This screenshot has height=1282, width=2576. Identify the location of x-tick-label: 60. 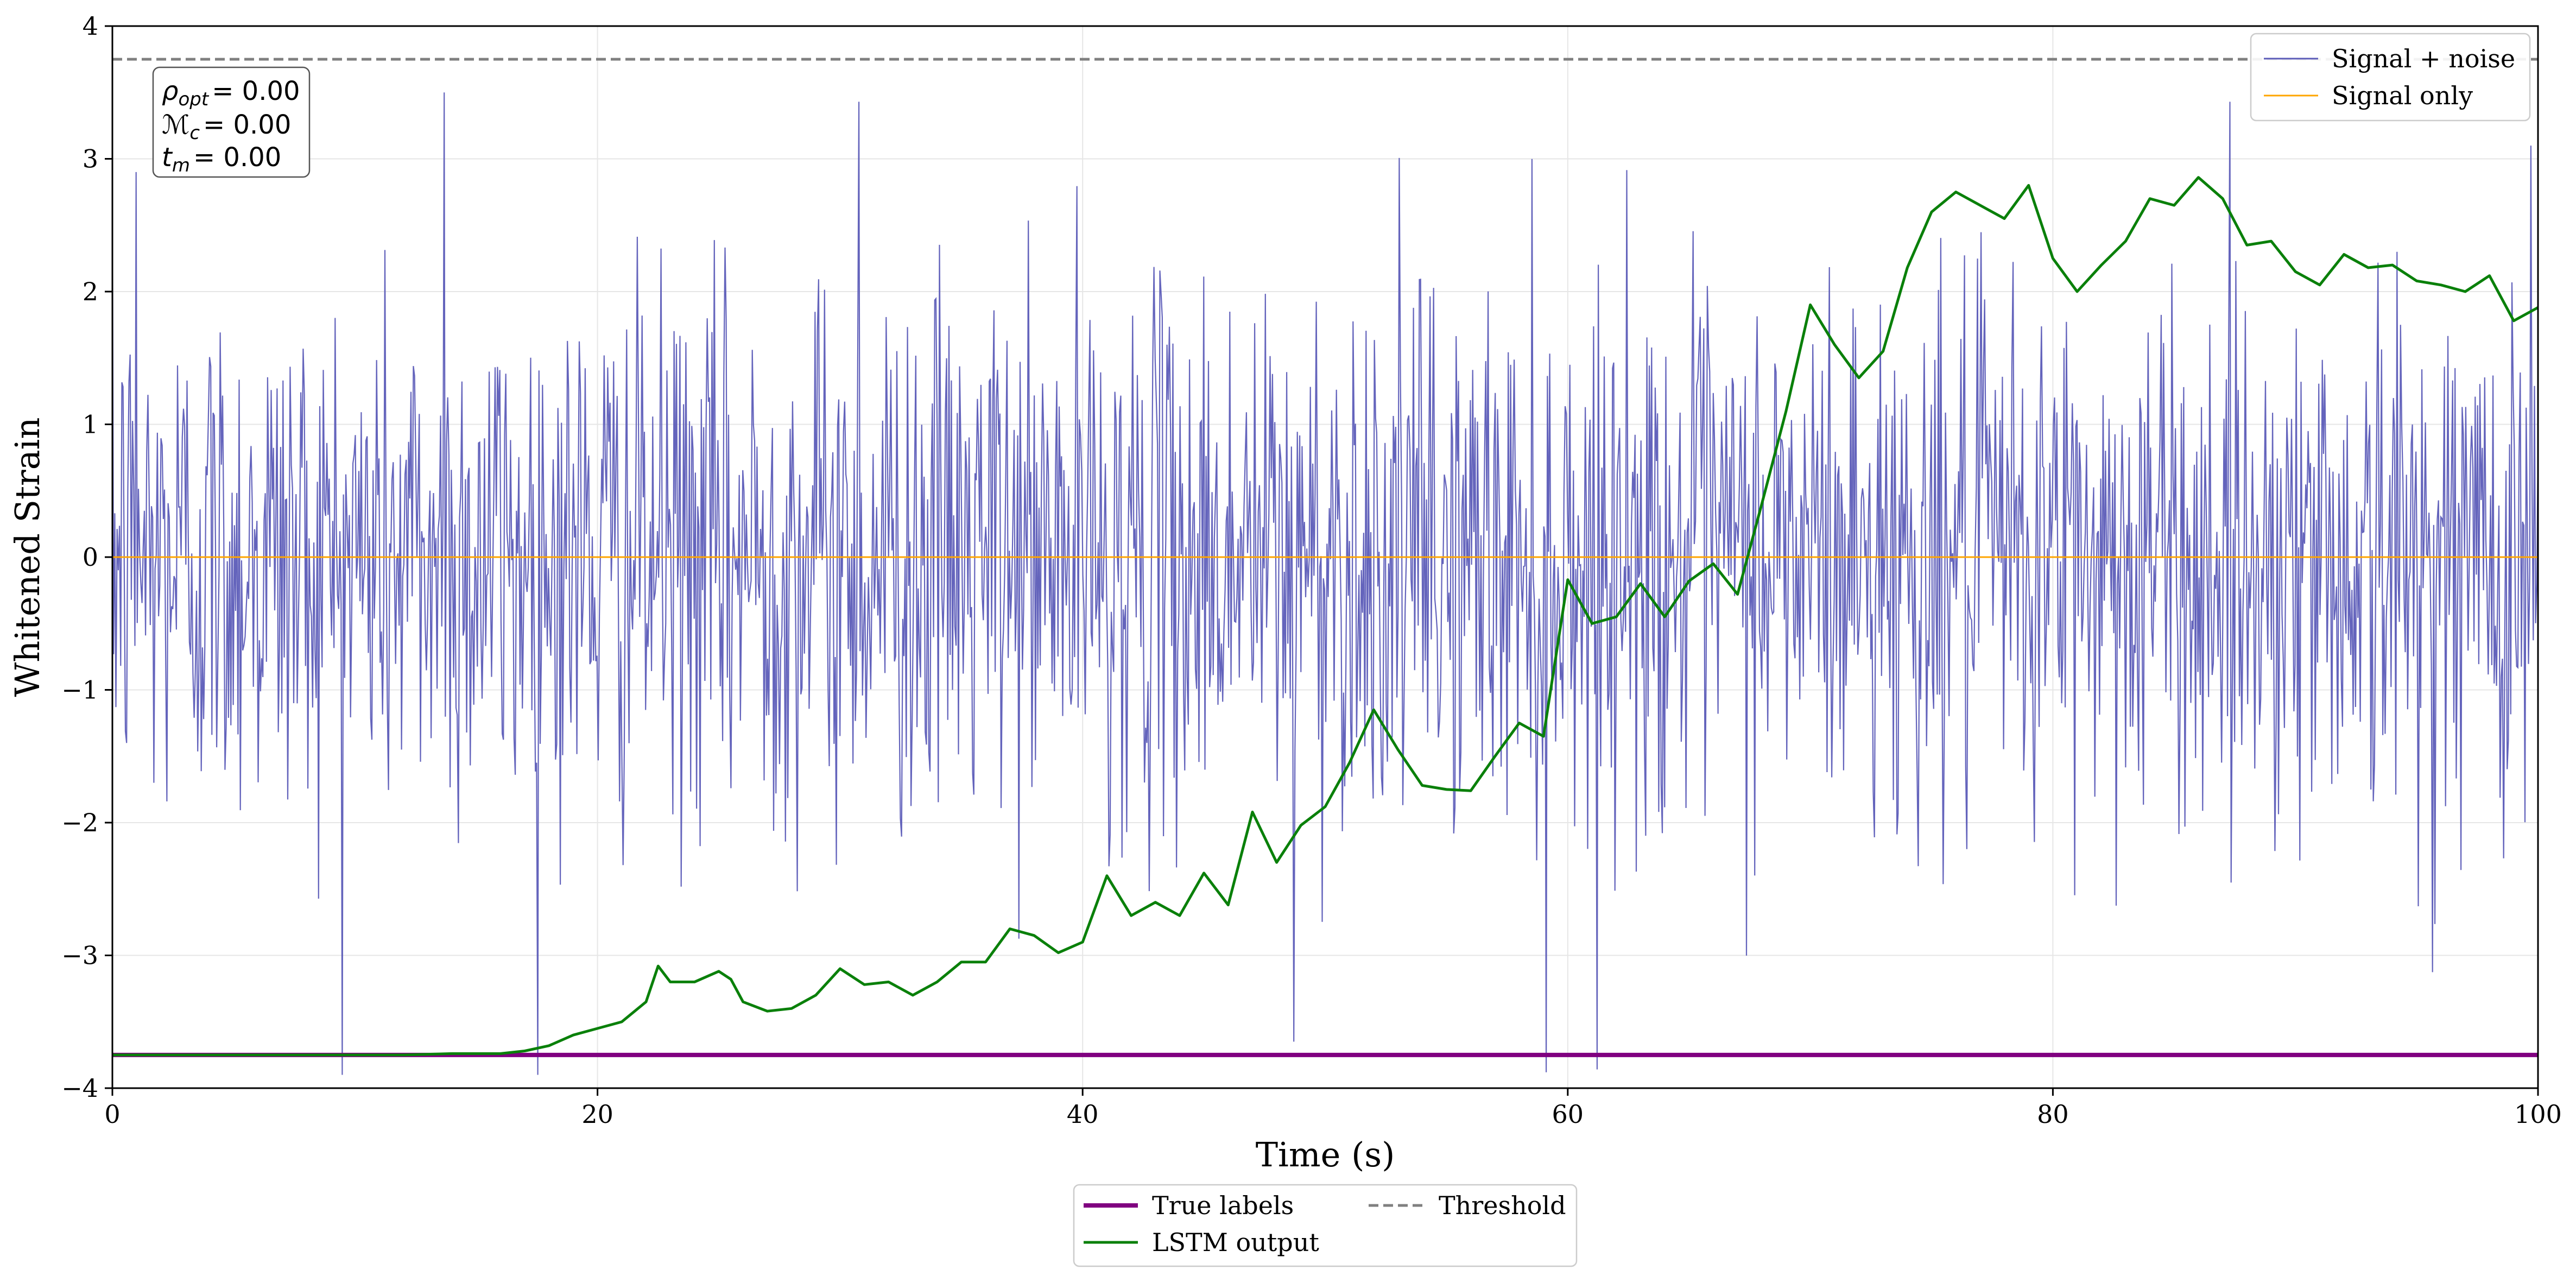
(1568, 1114).